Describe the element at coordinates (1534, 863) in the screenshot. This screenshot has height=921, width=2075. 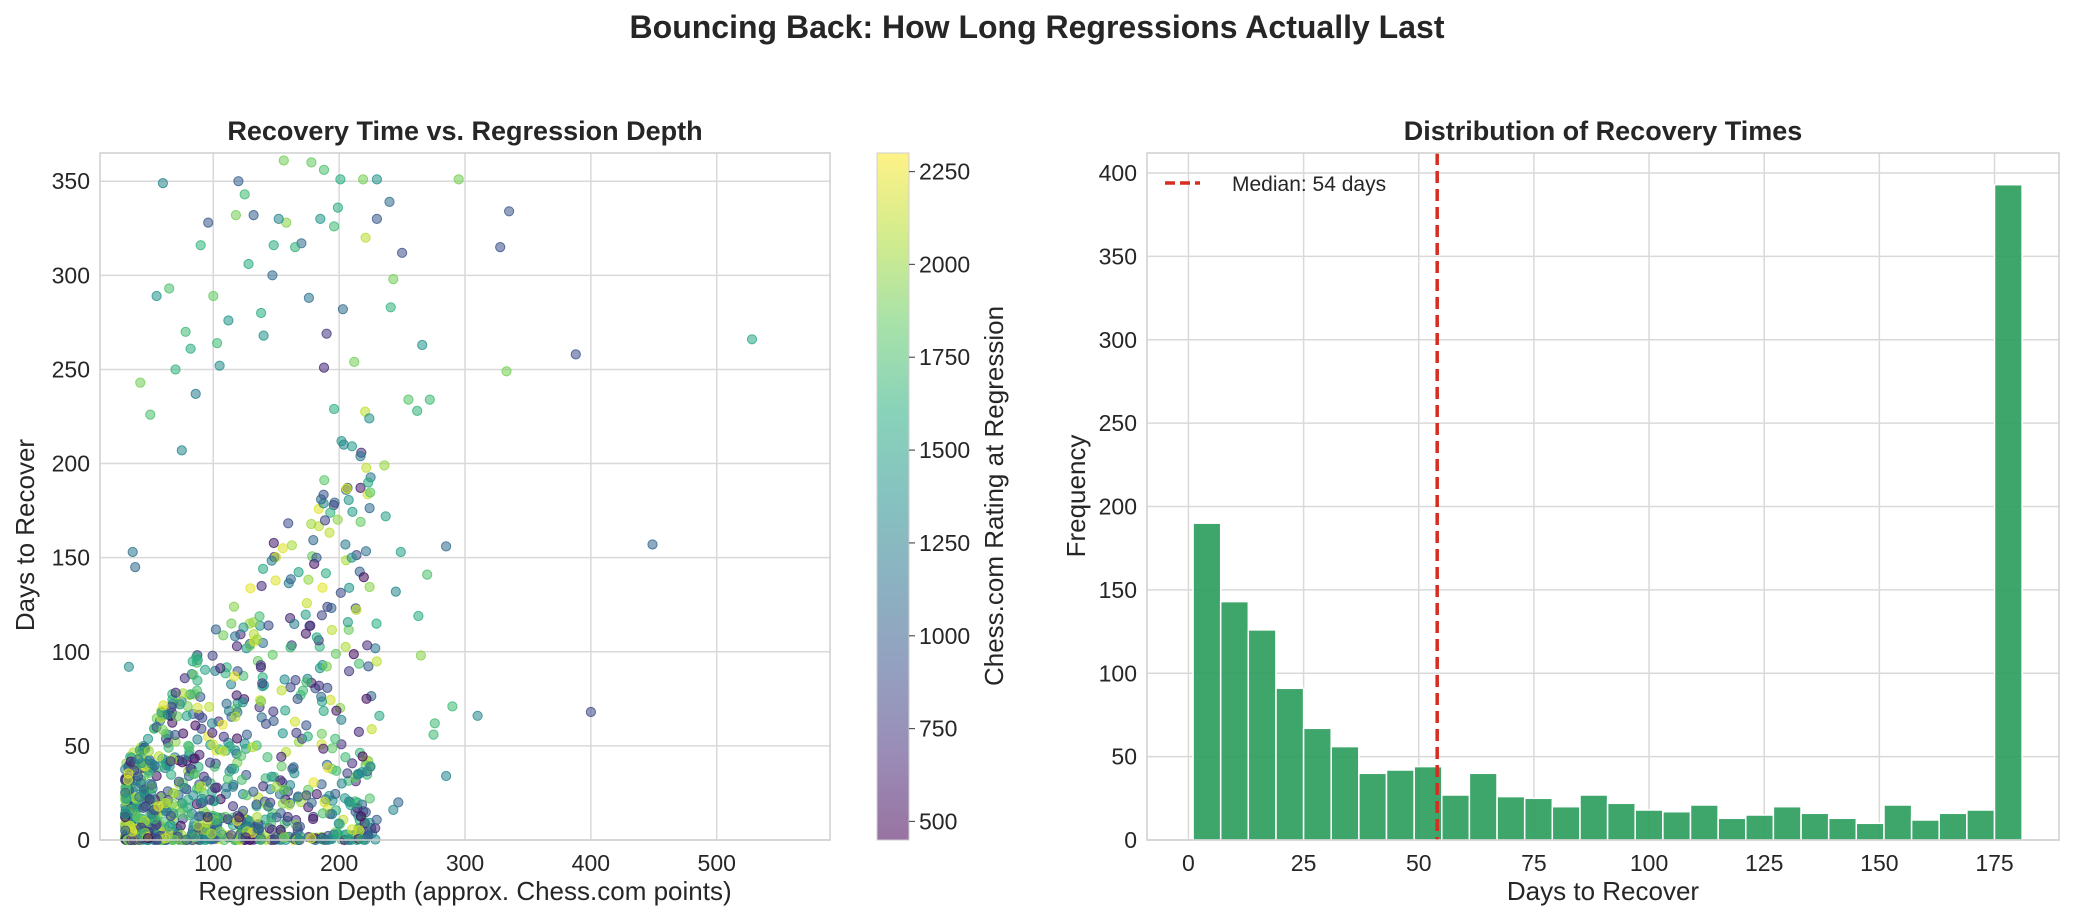
I see `histogram-x-tick-label: 75` at that location.